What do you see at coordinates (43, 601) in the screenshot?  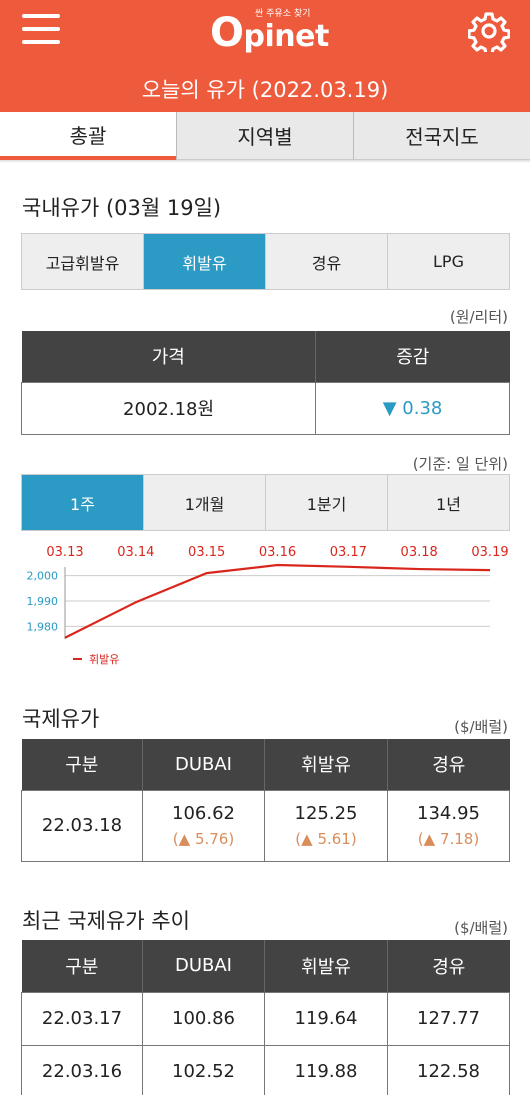 I see `y-tick-label: 1,990` at bounding box center [43, 601].